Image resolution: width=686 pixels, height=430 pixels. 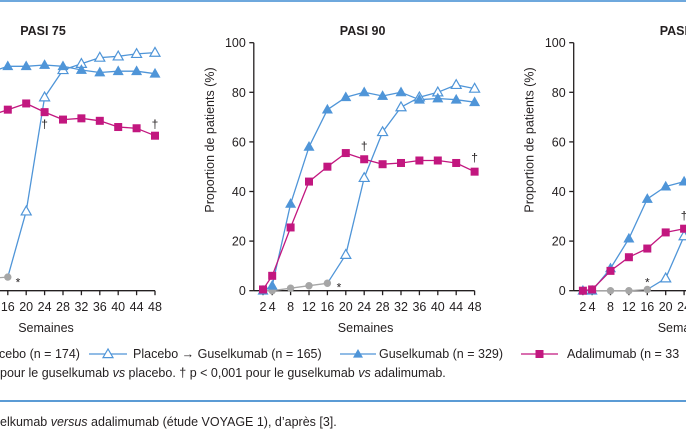 What do you see at coordinates (239, 192) in the screenshot?
I see `y-tick-label: 40` at bounding box center [239, 192].